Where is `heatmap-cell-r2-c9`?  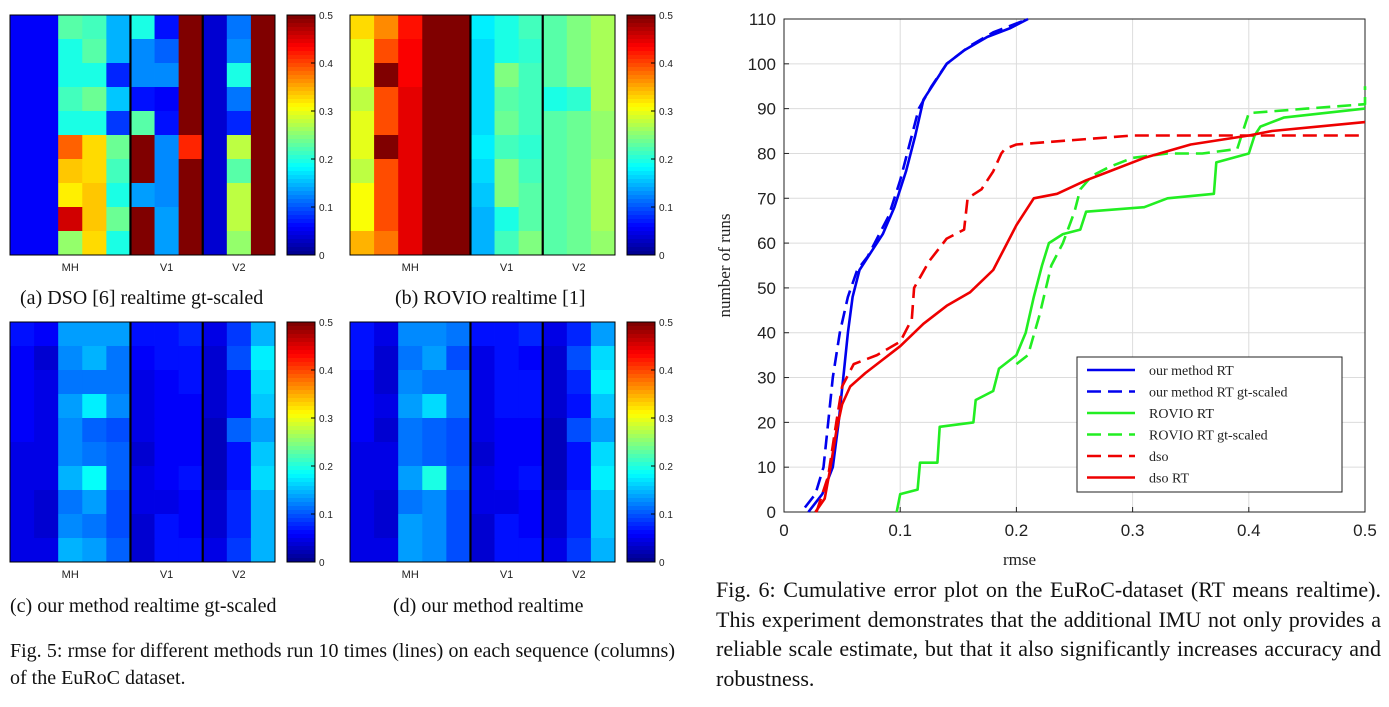 heatmap-cell-r2-c9 is located at coordinates (579, 75).